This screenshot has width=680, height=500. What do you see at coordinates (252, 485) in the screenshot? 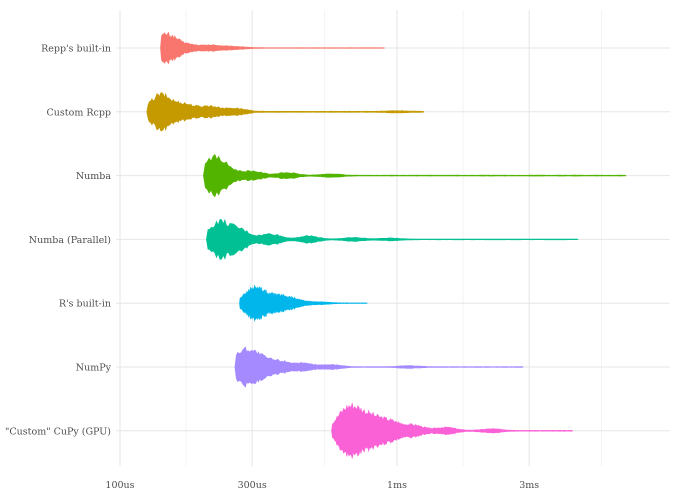
I see `x-tick-label: 300us` at bounding box center [252, 485].